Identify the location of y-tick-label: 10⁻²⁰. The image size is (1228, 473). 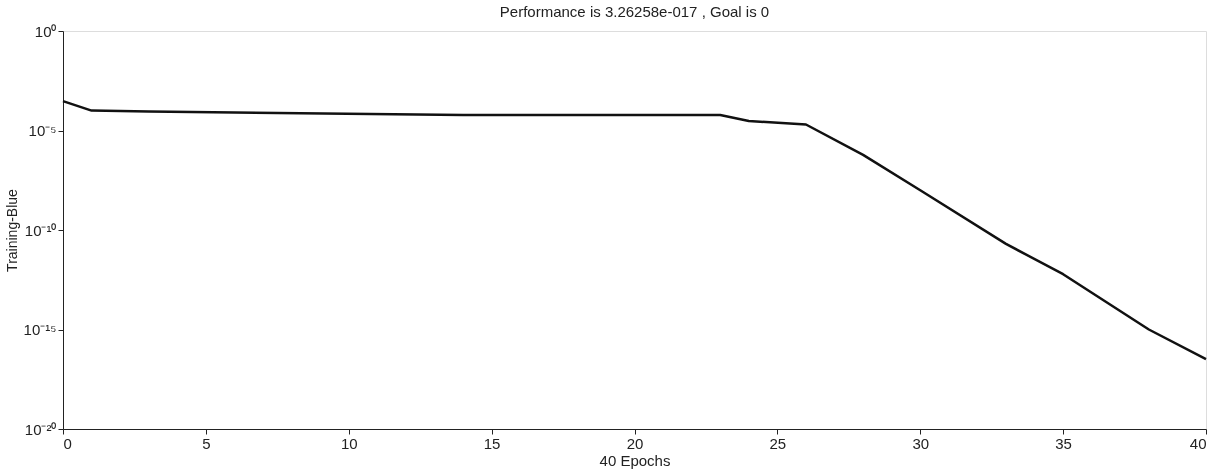
(40, 429).